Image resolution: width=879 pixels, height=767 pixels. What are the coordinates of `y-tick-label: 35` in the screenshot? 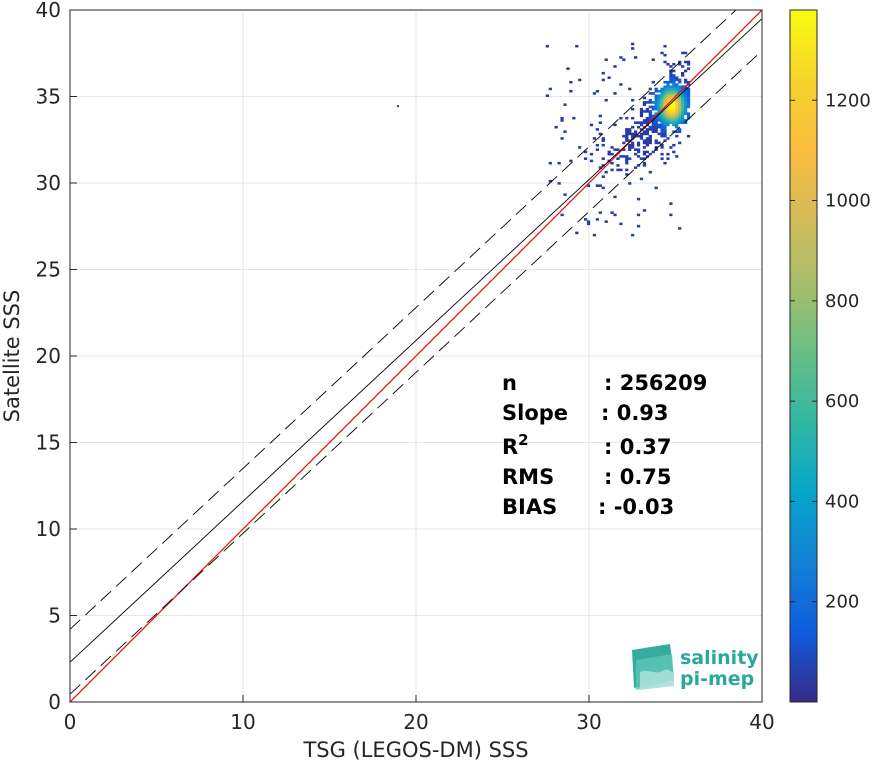 It's located at (48, 97).